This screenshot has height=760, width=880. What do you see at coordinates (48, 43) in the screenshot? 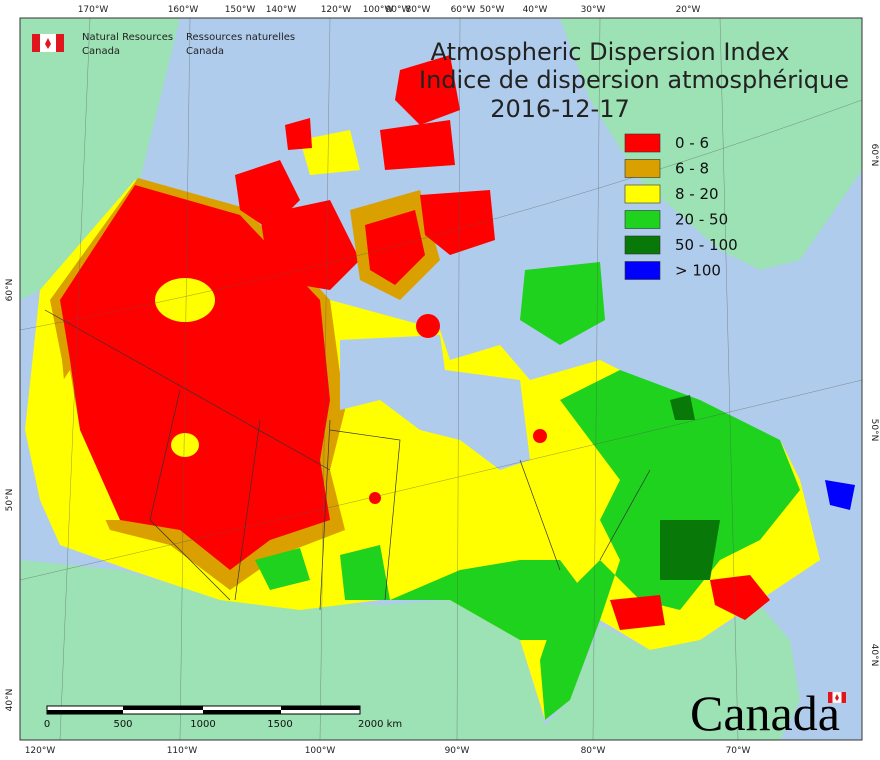
I see `flag-leaf` at bounding box center [48, 43].